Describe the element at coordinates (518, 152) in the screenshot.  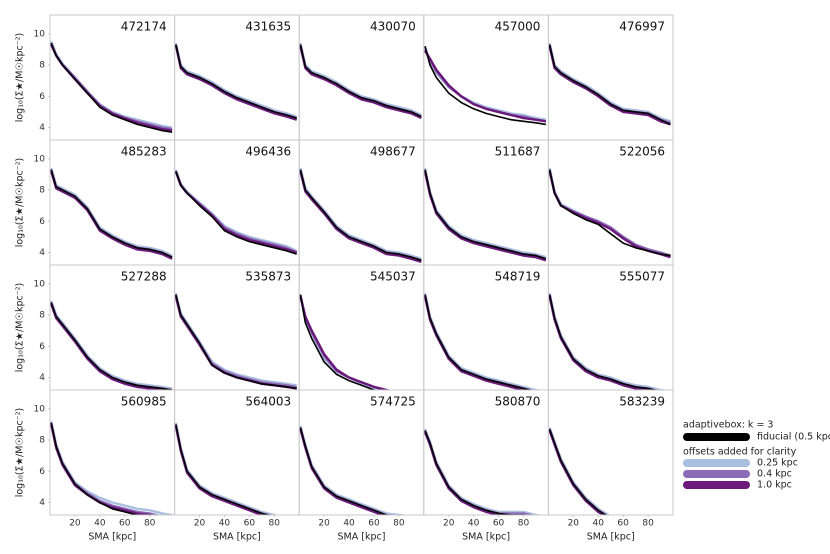
I see `panel-title: 511687` at that location.